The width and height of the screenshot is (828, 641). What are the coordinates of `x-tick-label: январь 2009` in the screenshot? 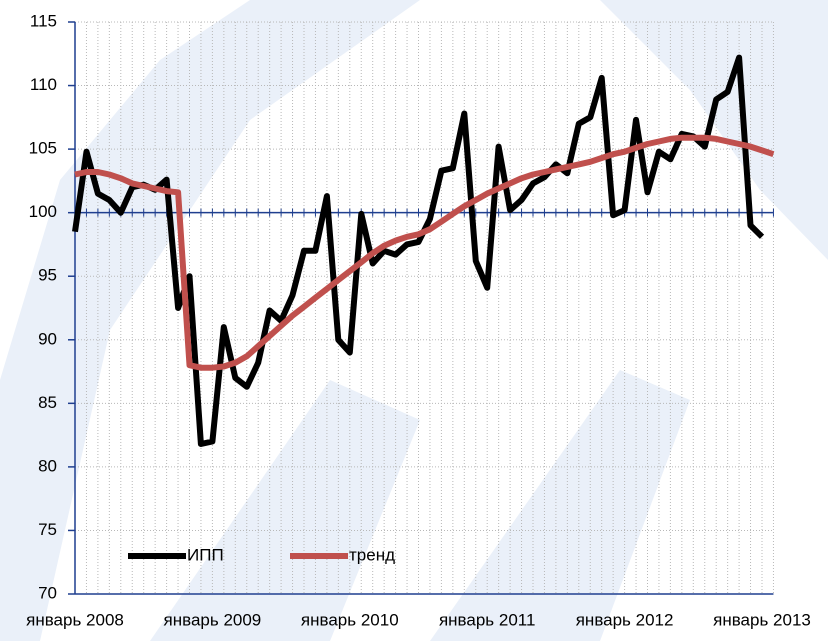 It's located at (213, 619).